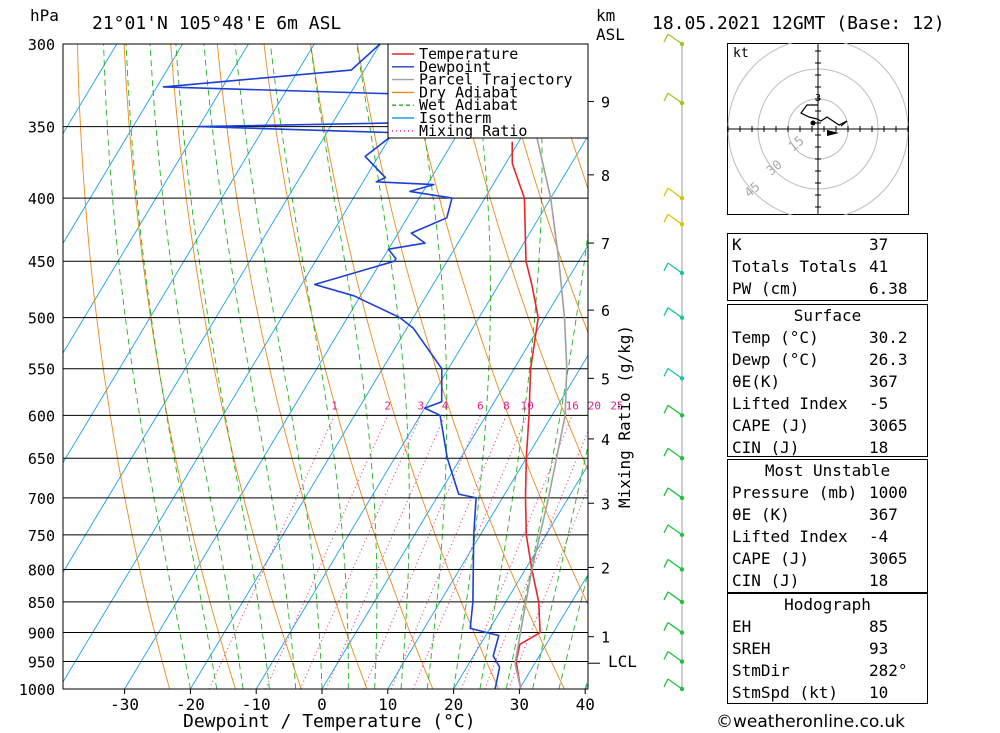  What do you see at coordinates (41, 499) in the screenshot?
I see `pressure-tick-label: 700` at bounding box center [41, 499].